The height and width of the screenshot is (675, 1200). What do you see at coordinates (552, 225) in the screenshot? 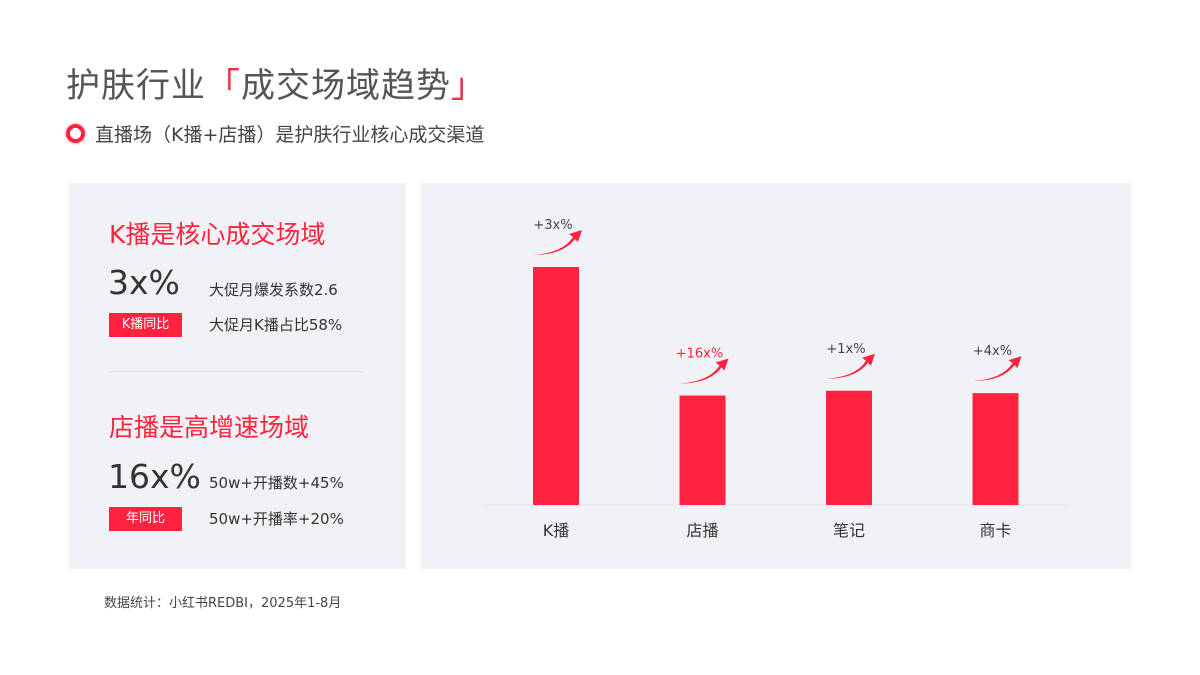
I see `data-label: +3x%` at bounding box center [552, 225].